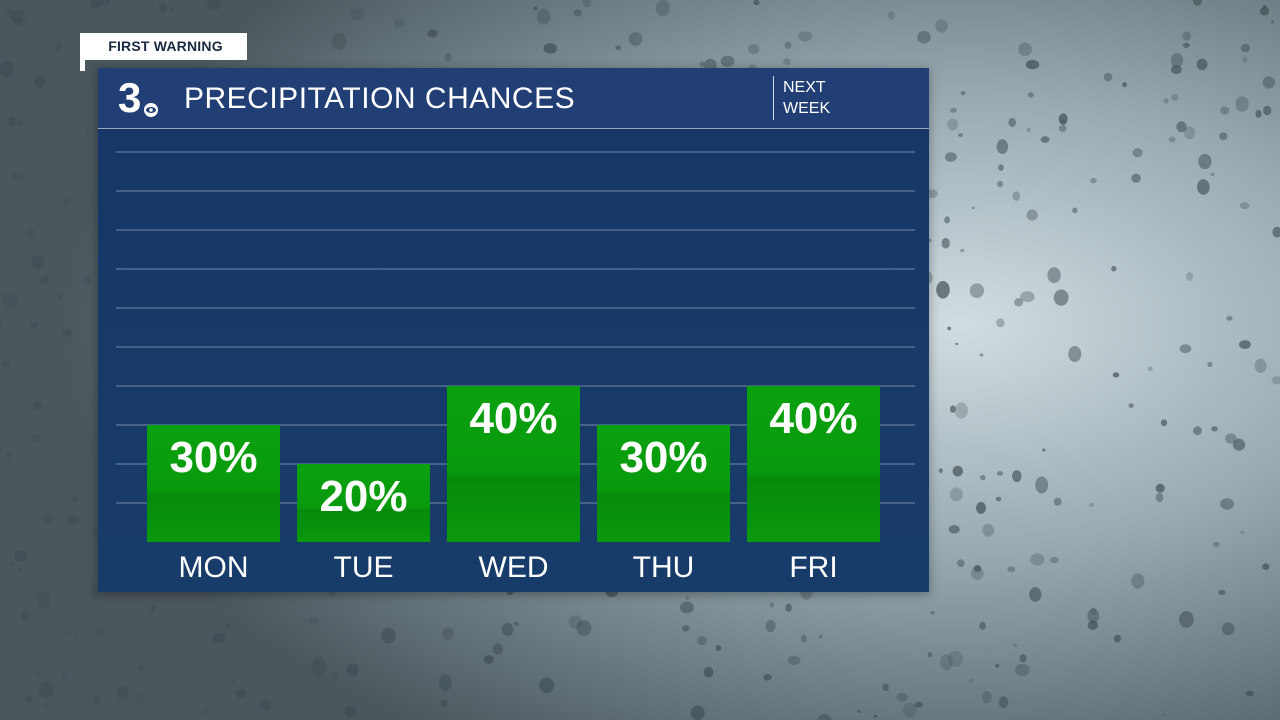 The width and height of the screenshot is (1280, 720). I want to click on period-label: NEXT WEEK, so click(807, 98).